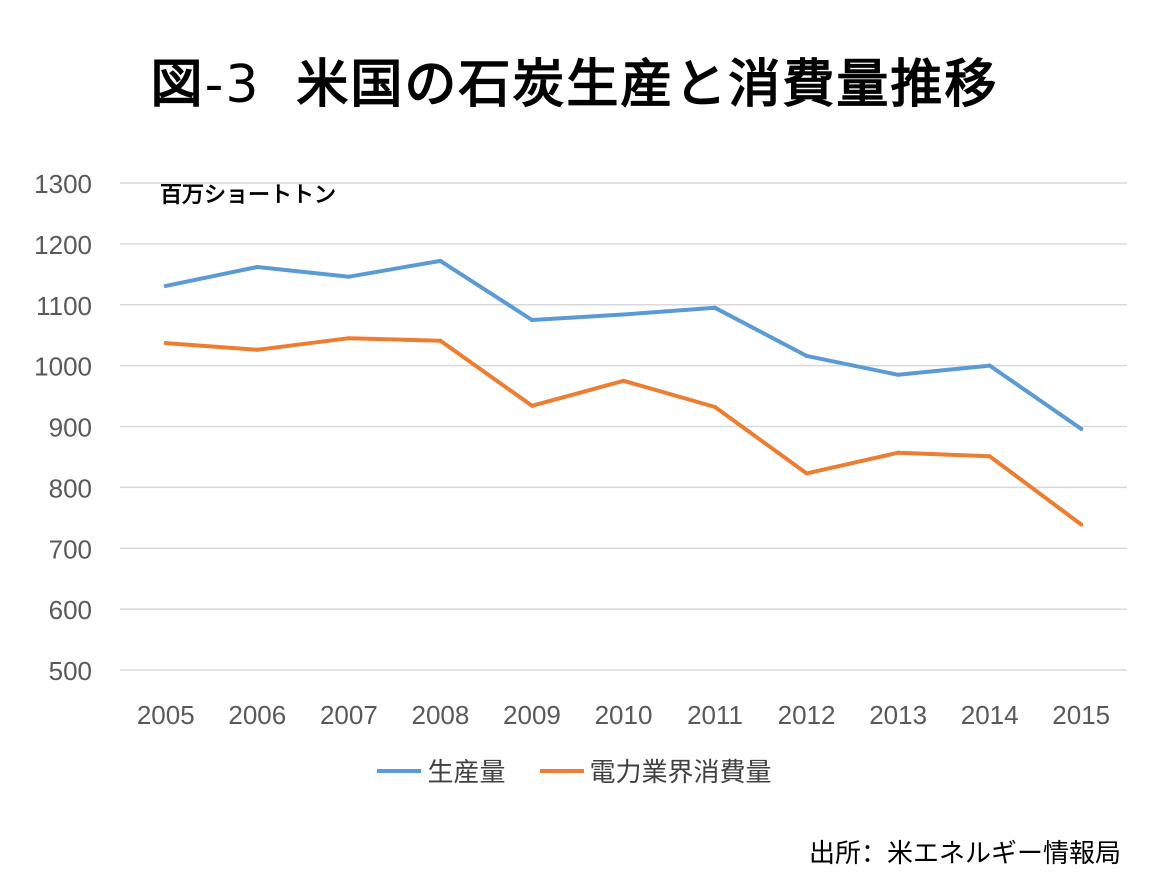 This screenshot has height=883, width=1149. What do you see at coordinates (70, 610) in the screenshot?
I see `y-tick-label: 600` at bounding box center [70, 610].